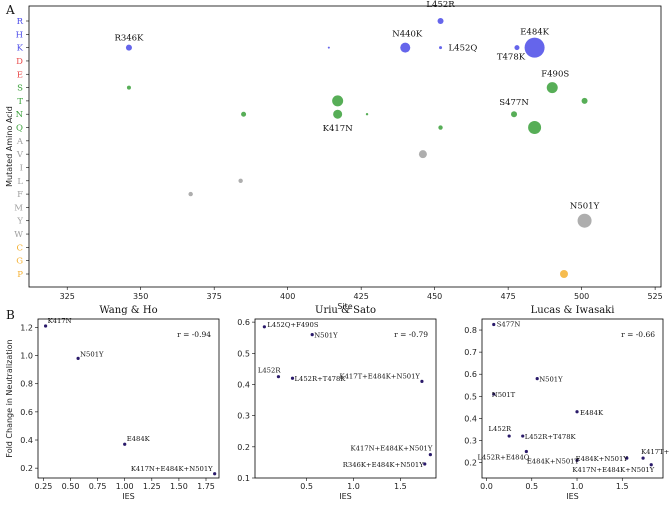 This screenshot has width=669, height=527. I want to click on point-label: T478K, so click(511, 58).